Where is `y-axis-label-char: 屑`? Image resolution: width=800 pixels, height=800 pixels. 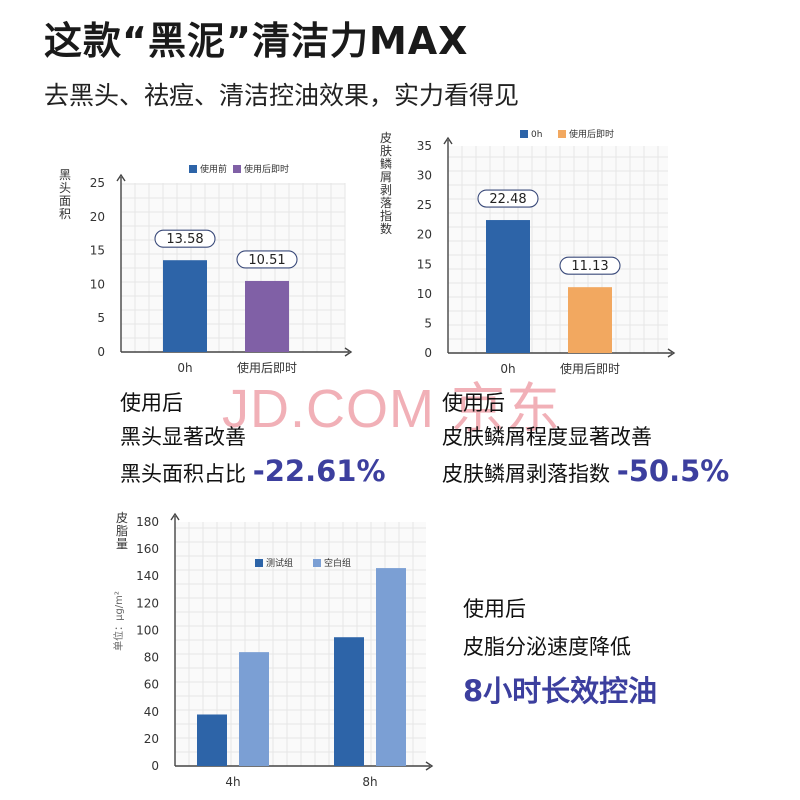
y-axis-label-char: 屑 is located at coordinates (386, 177).